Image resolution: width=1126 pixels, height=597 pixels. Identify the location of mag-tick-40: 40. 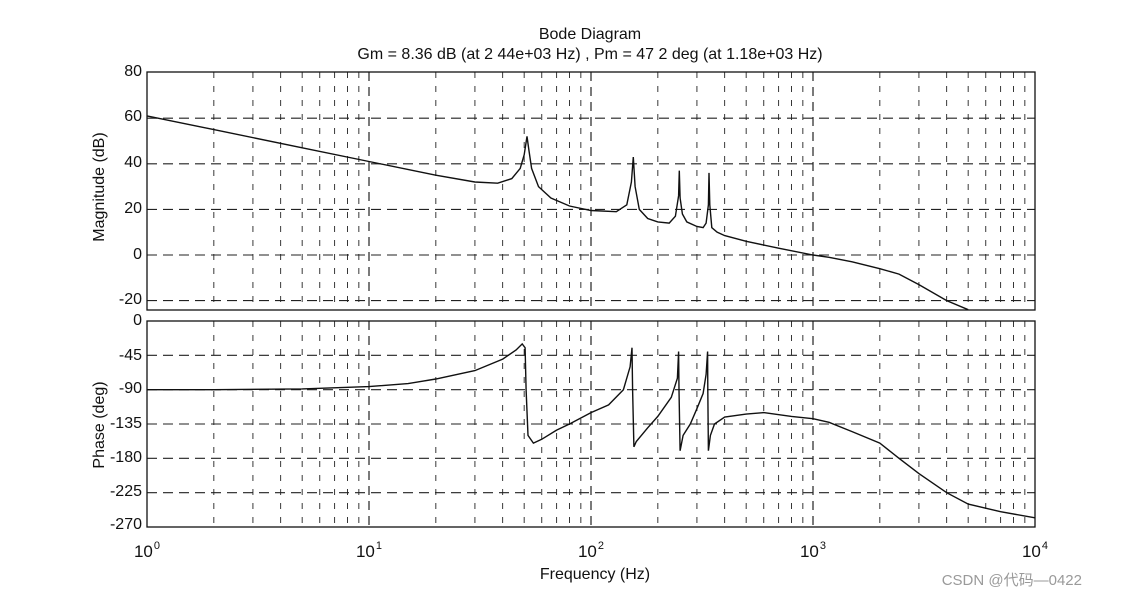
(133, 162).